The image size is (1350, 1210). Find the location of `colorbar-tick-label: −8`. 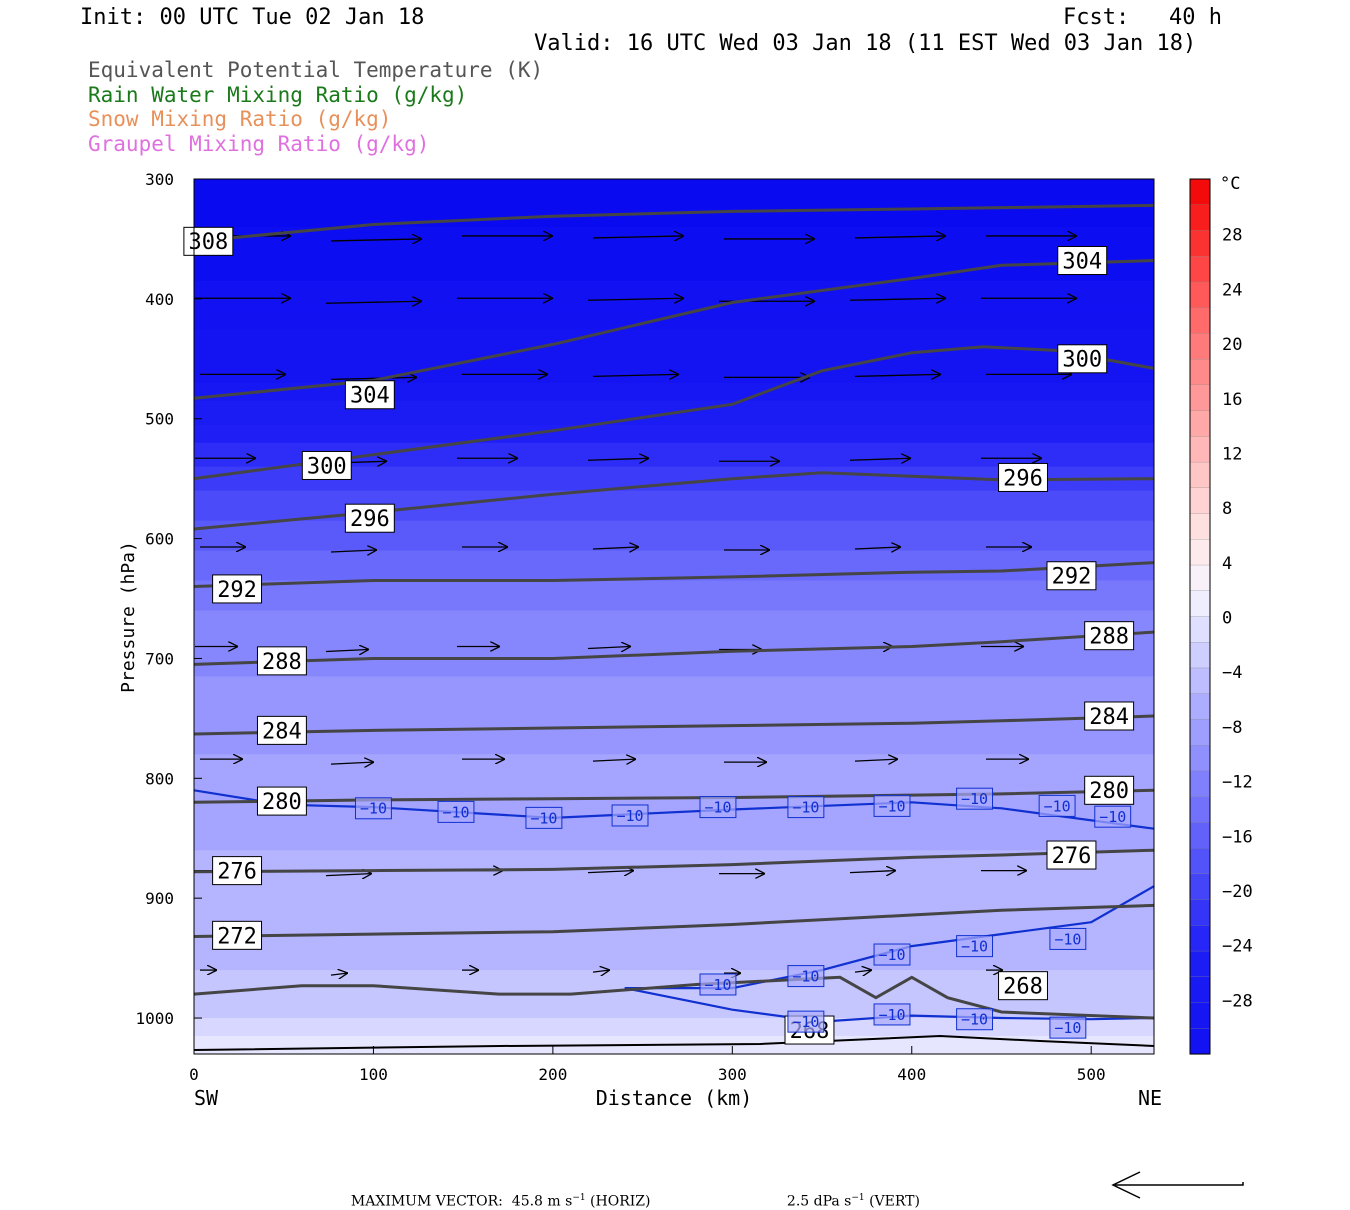

colorbar-tick-label: −8 is located at coordinates (1232, 728).